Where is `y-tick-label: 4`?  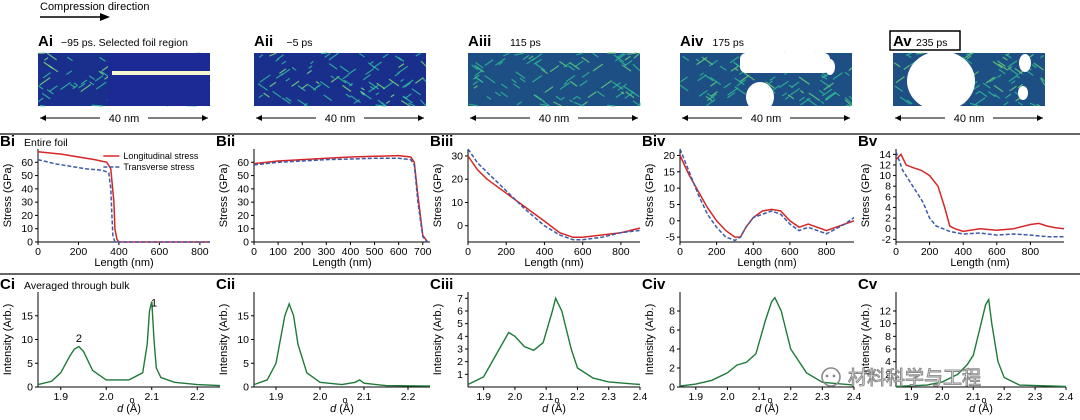
y-tick-label: 4 is located at coordinates (888, 208).